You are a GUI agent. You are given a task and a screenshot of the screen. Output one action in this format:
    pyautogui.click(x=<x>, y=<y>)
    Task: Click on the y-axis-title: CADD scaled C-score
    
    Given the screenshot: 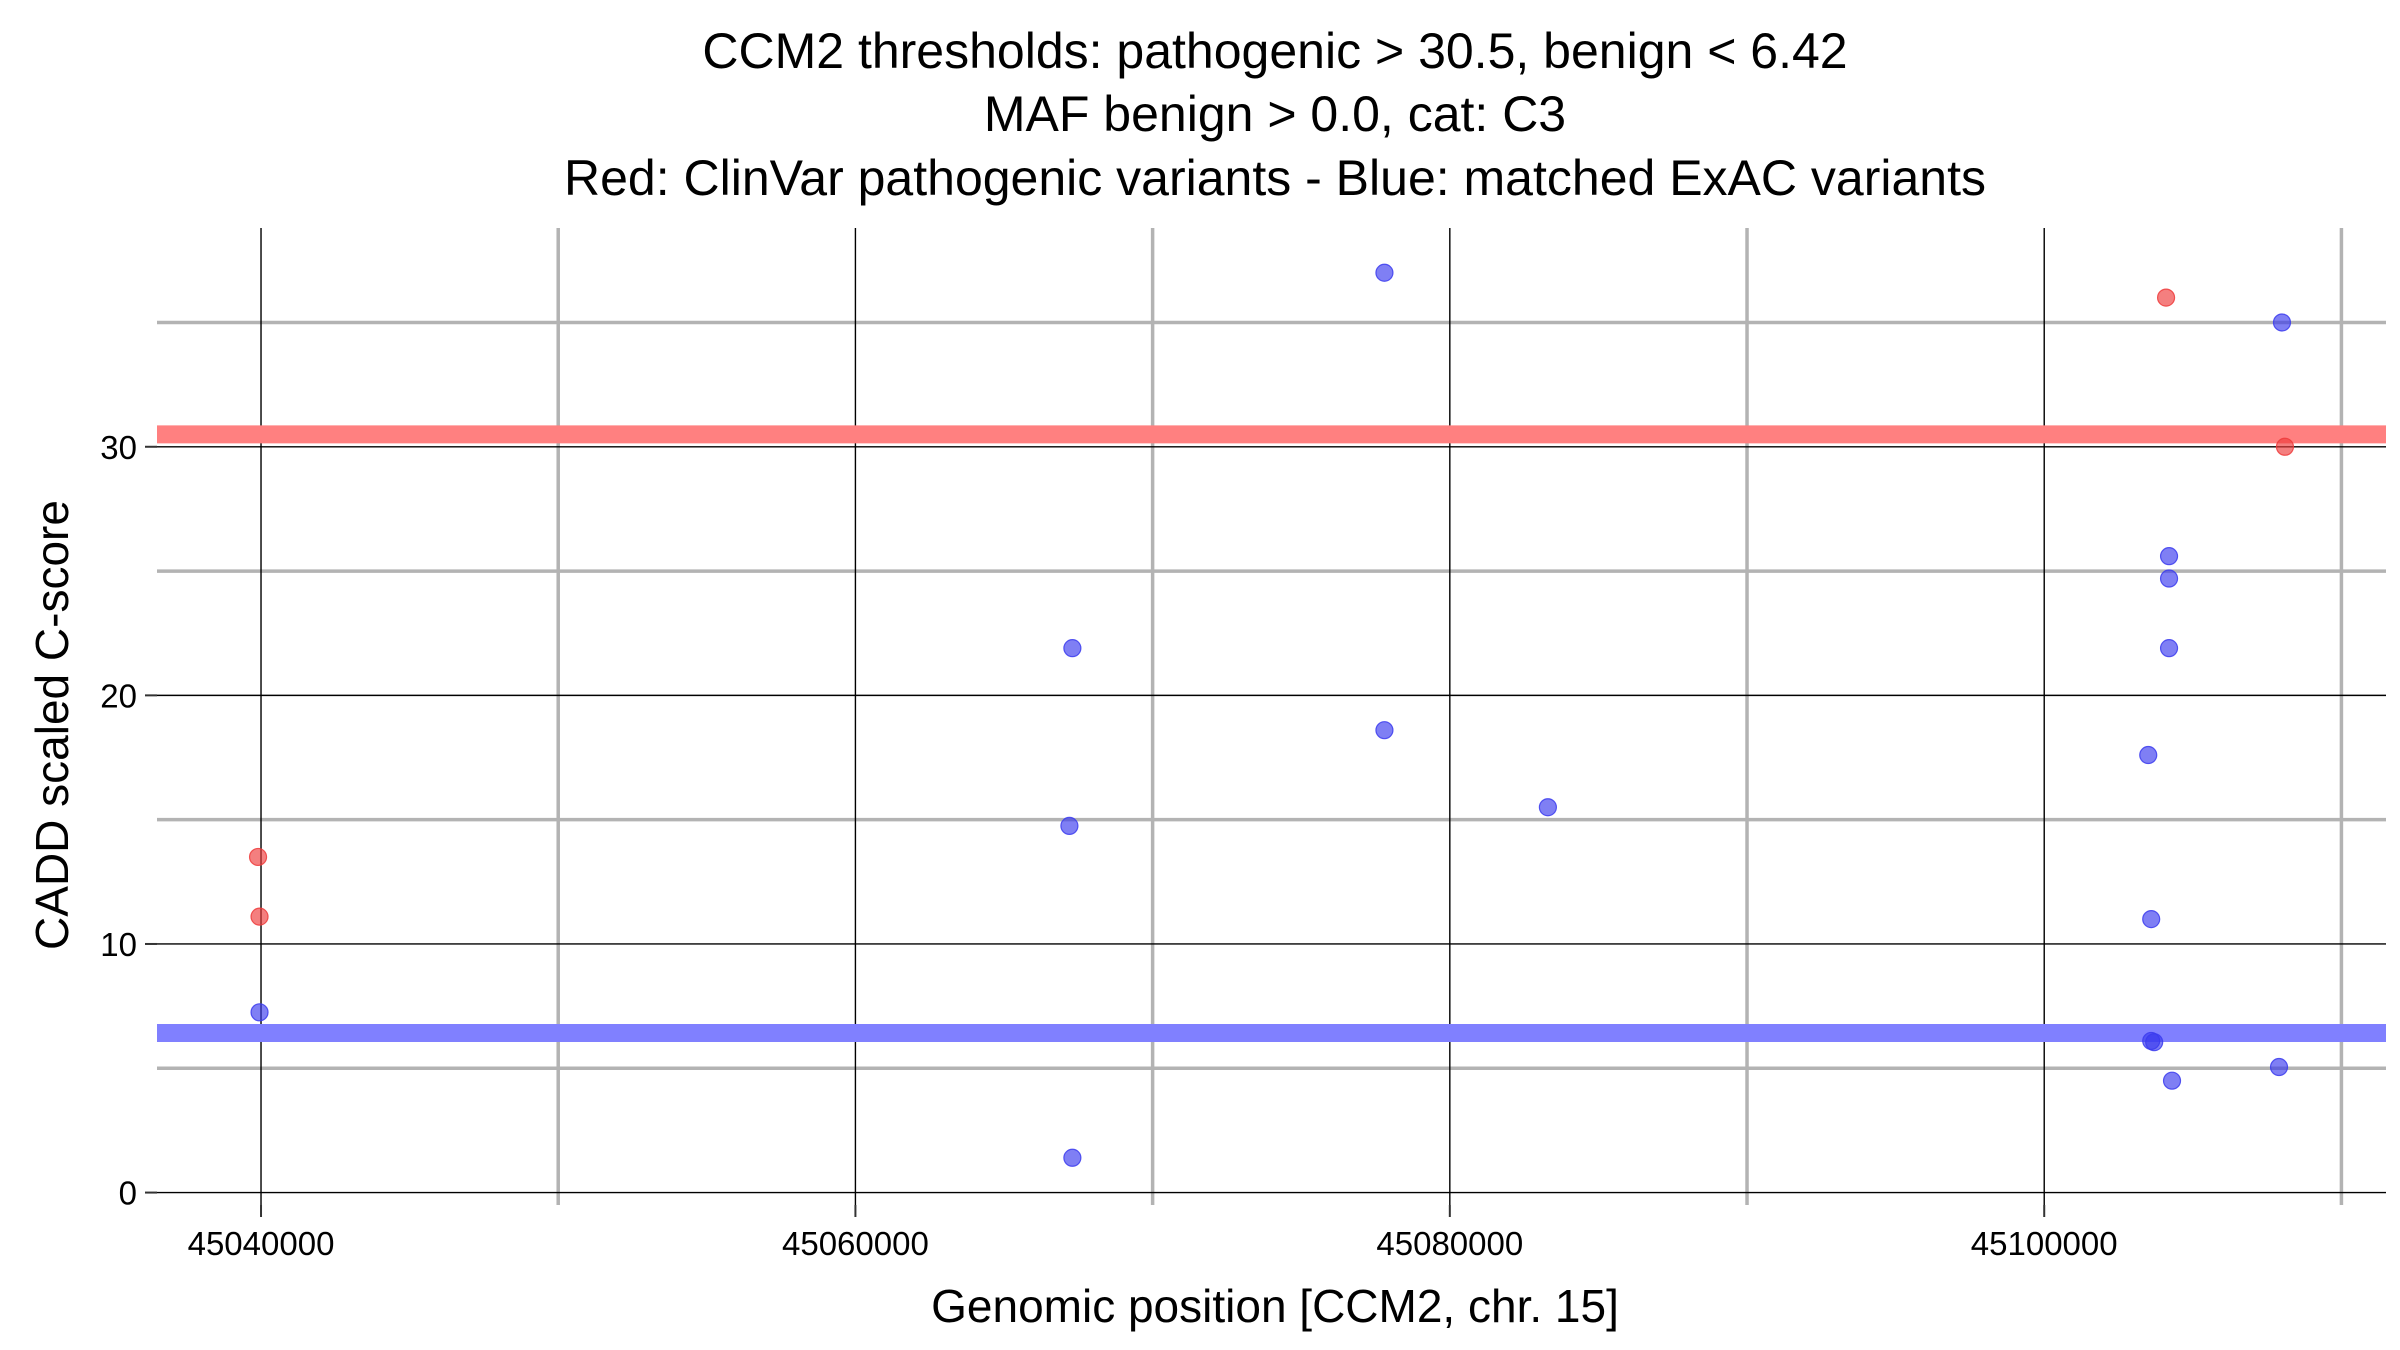 What is the action you would take?
    pyautogui.click(x=52, y=725)
    